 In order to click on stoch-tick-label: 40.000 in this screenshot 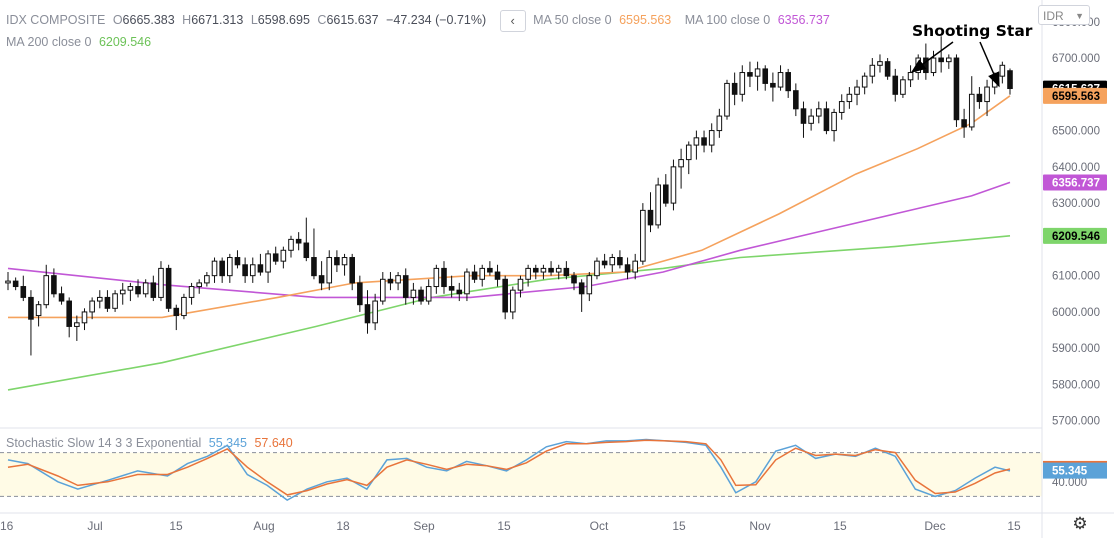, I will do `click(1069, 483)`.